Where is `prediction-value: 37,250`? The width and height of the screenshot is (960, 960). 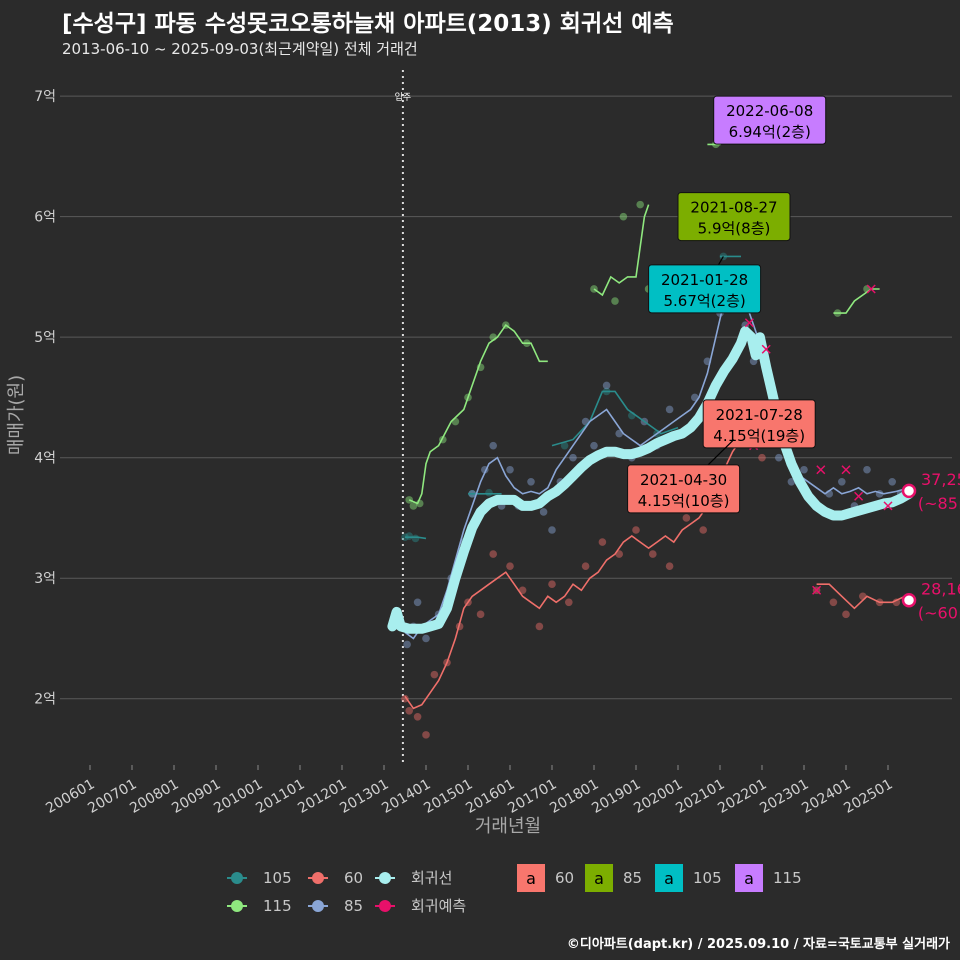
prediction-value: 37,250 is located at coordinates (940, 479).